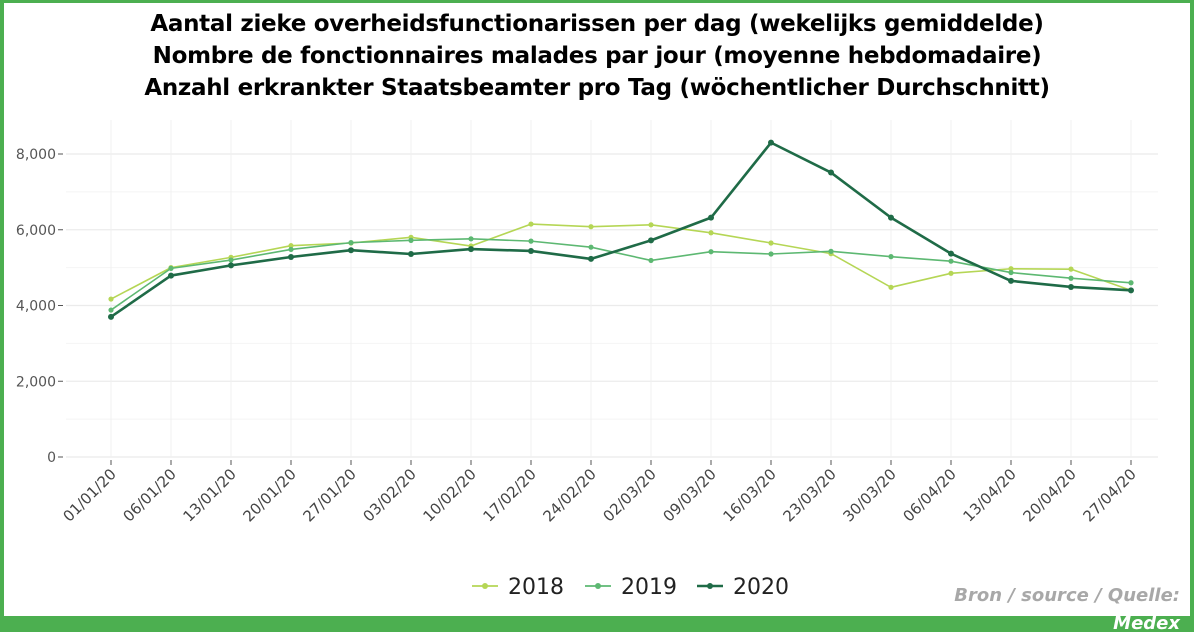  I want to click on series-line-2018, so click(621, 261).